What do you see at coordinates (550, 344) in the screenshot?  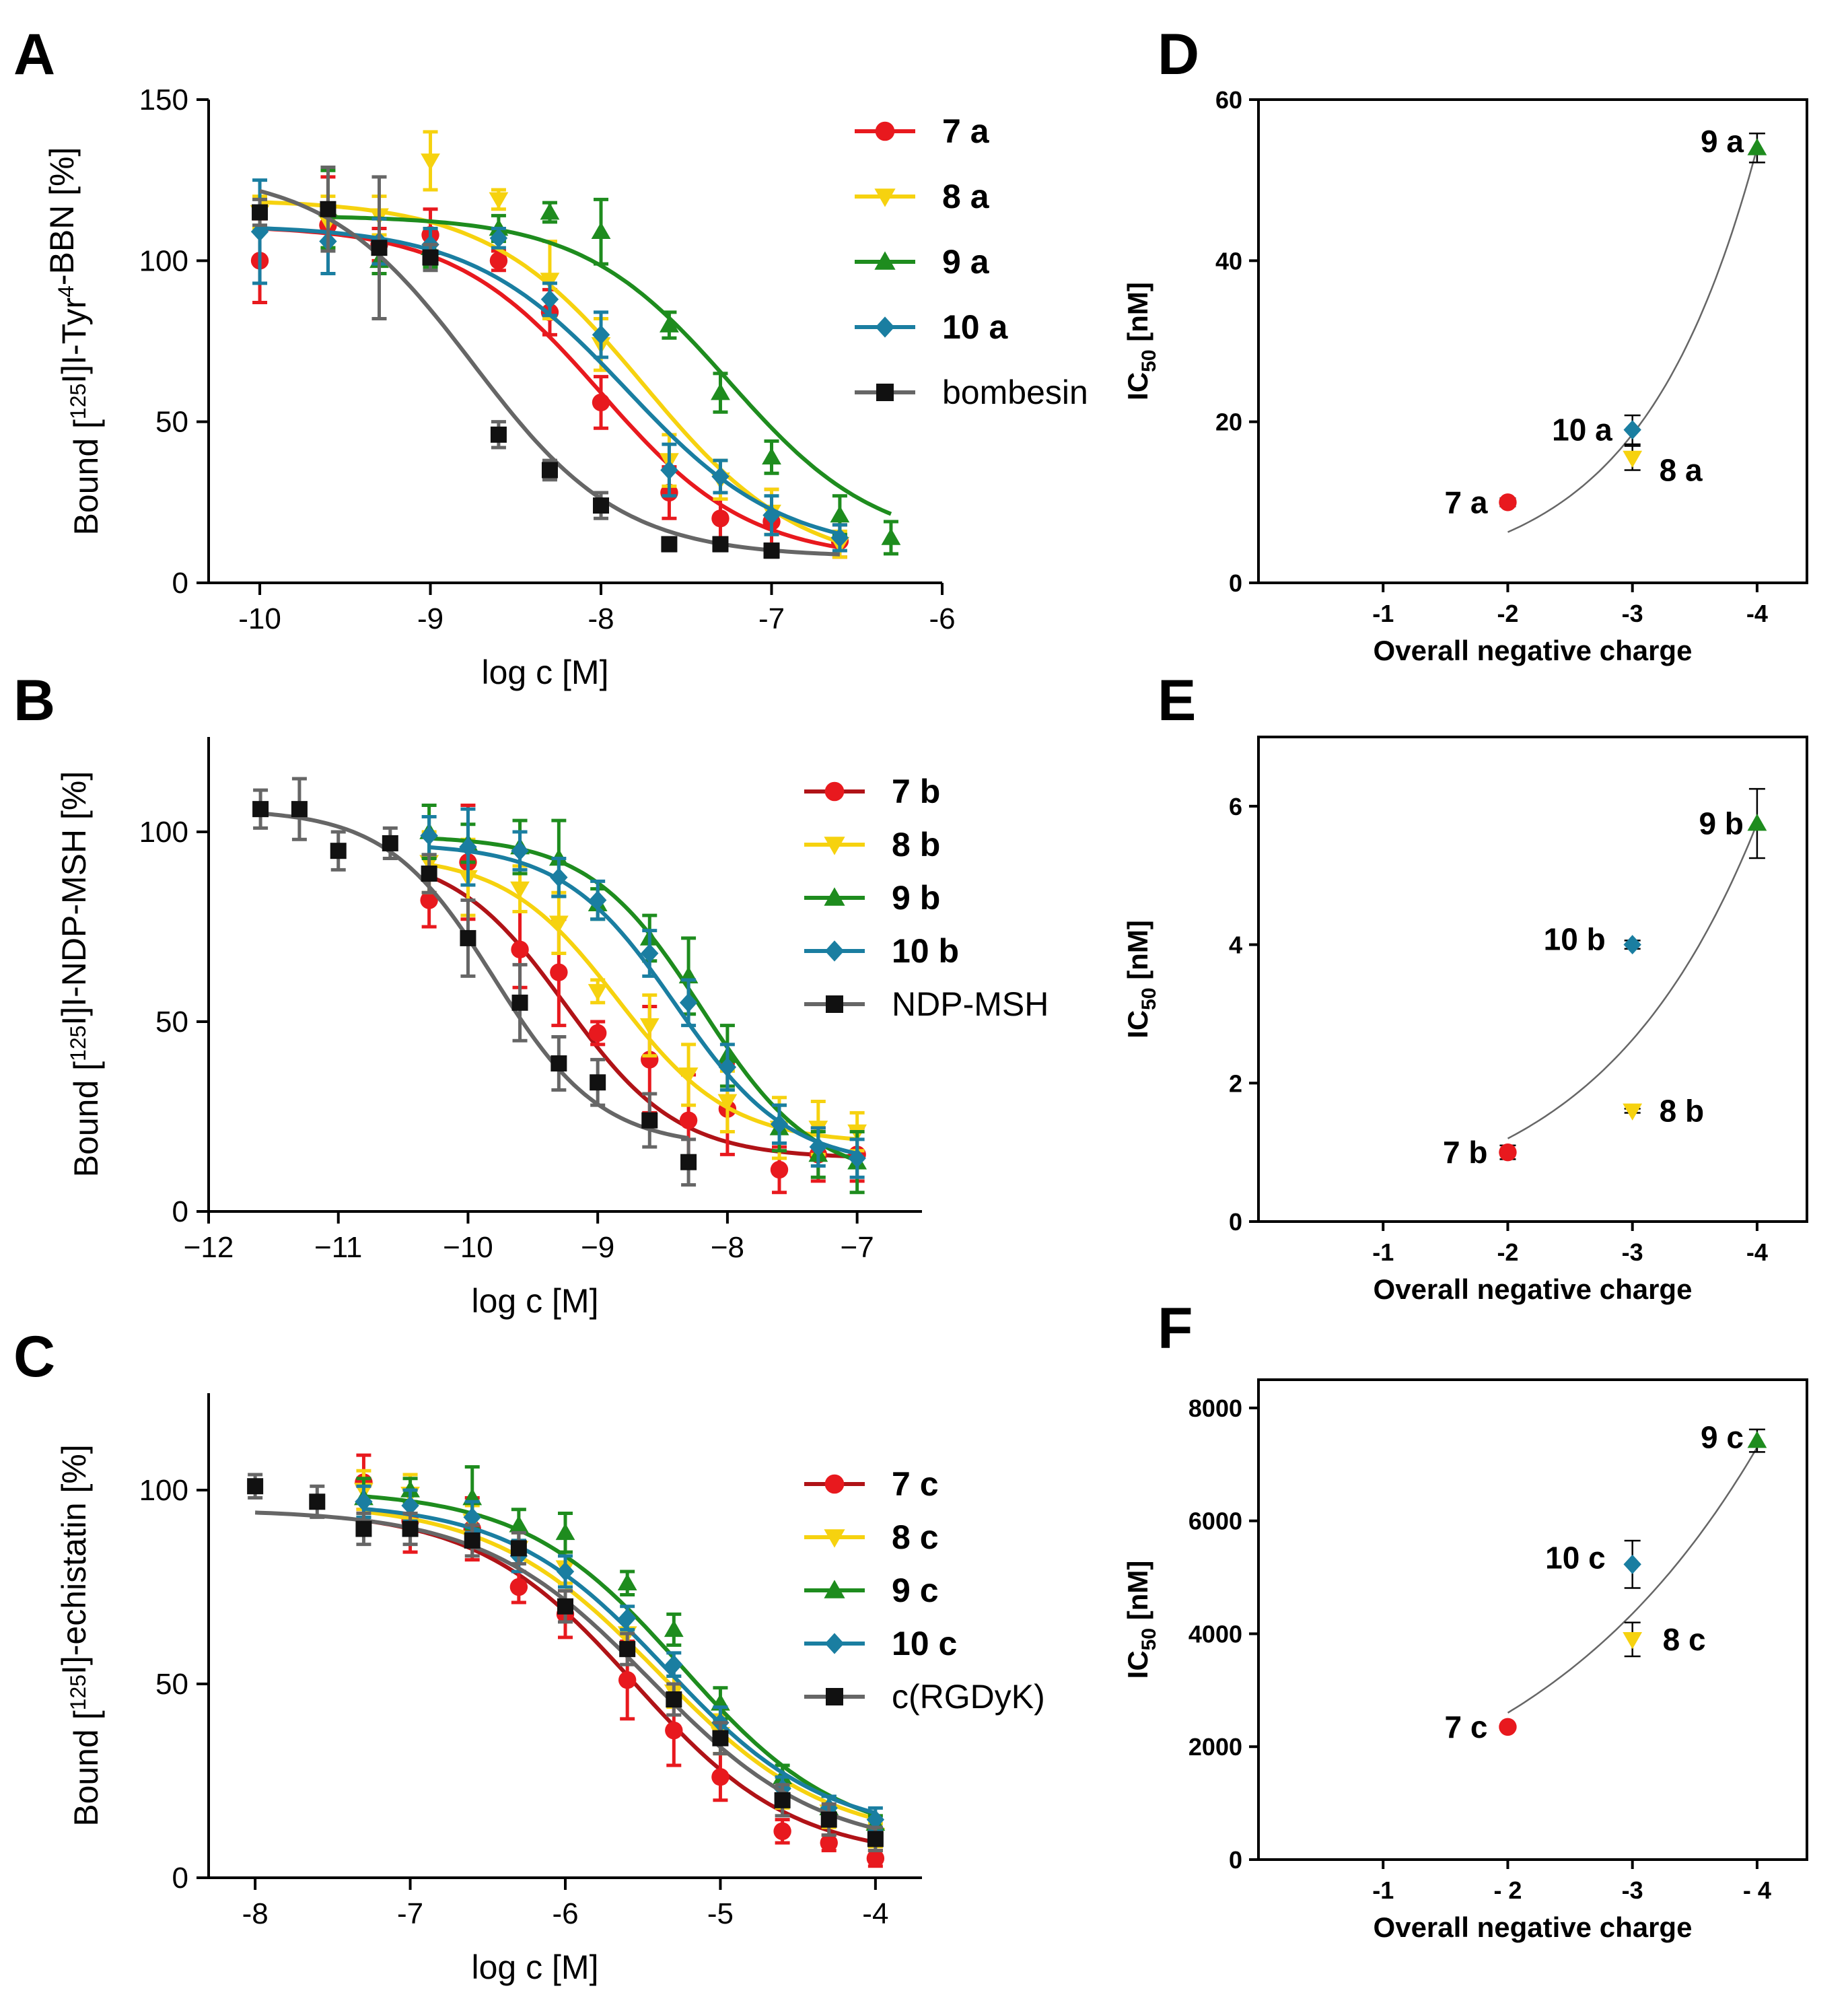 I see `series-8-a` at bounding box center [550, 344].